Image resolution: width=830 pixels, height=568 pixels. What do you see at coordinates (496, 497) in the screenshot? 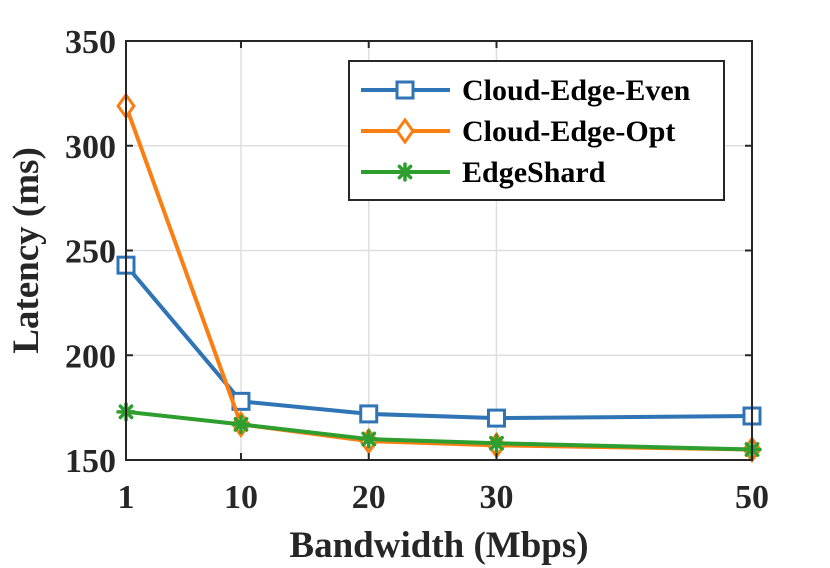
I see `x-tick-label: 30` at bounding box center [496, 497].